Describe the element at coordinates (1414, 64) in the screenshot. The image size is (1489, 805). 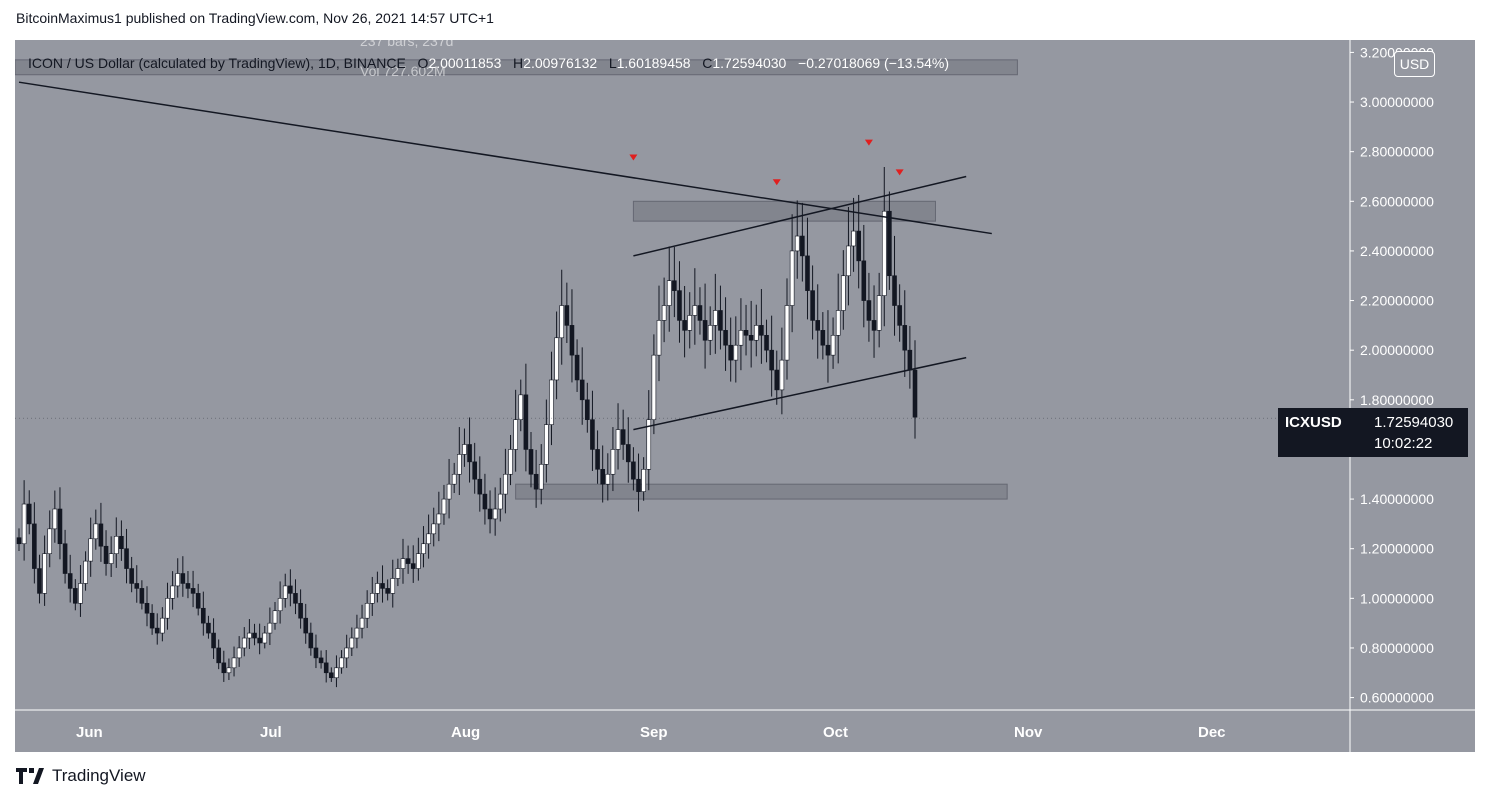
I see `currency-button: USD` at that location.